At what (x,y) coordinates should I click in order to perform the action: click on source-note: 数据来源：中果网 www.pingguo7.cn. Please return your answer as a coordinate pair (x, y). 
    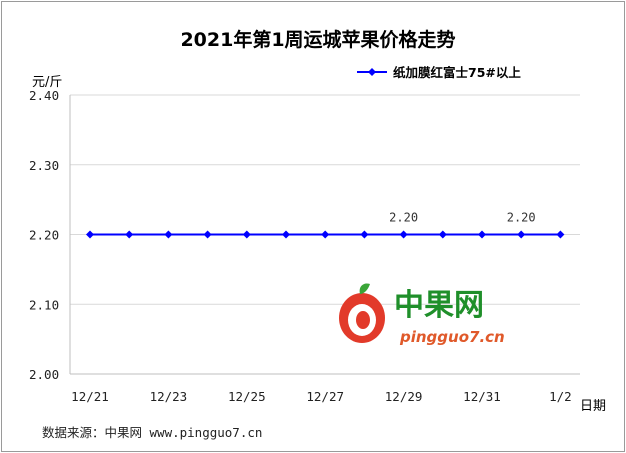
    Looking at the image, I should click on (152, 432).